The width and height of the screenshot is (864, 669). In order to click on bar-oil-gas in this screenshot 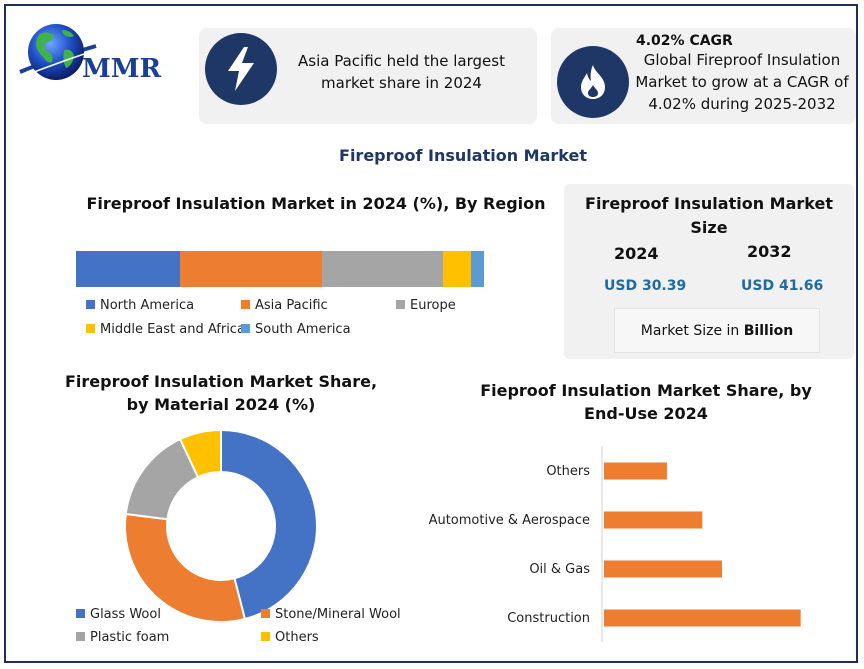, I will do `click(663, 569)`.